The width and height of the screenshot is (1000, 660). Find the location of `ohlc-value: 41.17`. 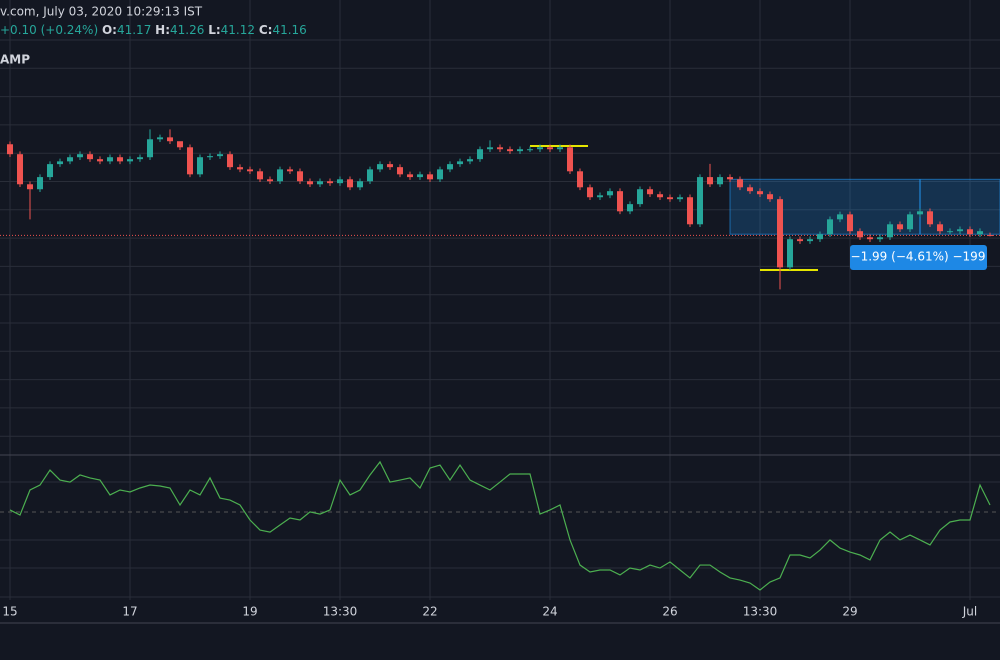

ohlc-value: 41.17 is located at coordinates (134, 30).